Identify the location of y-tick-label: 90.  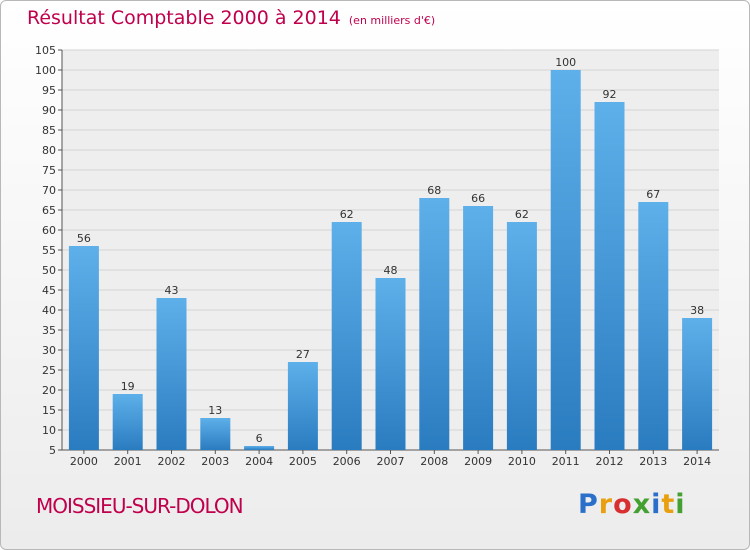
(49, 110).